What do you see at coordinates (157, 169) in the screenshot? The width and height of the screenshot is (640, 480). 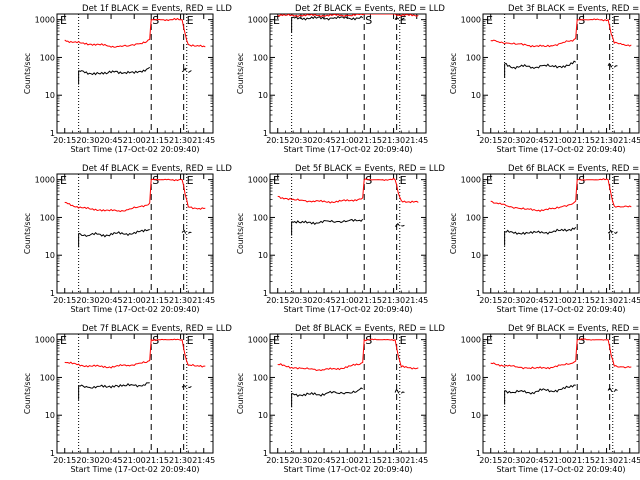 I see `panel-title: Det 4f BLACK = Events, RED = LLD` at bounding box center [157, 169].